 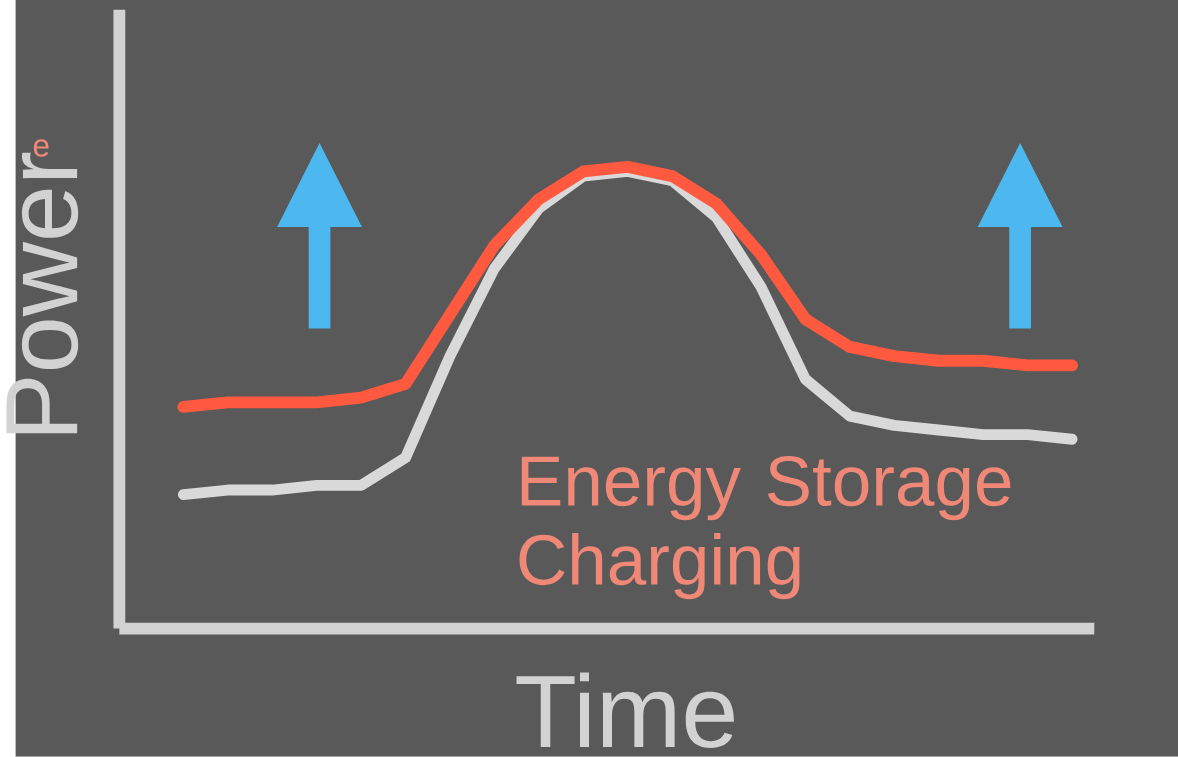 I want to click on x-axis-title: Time, so click(x=625, y=710).